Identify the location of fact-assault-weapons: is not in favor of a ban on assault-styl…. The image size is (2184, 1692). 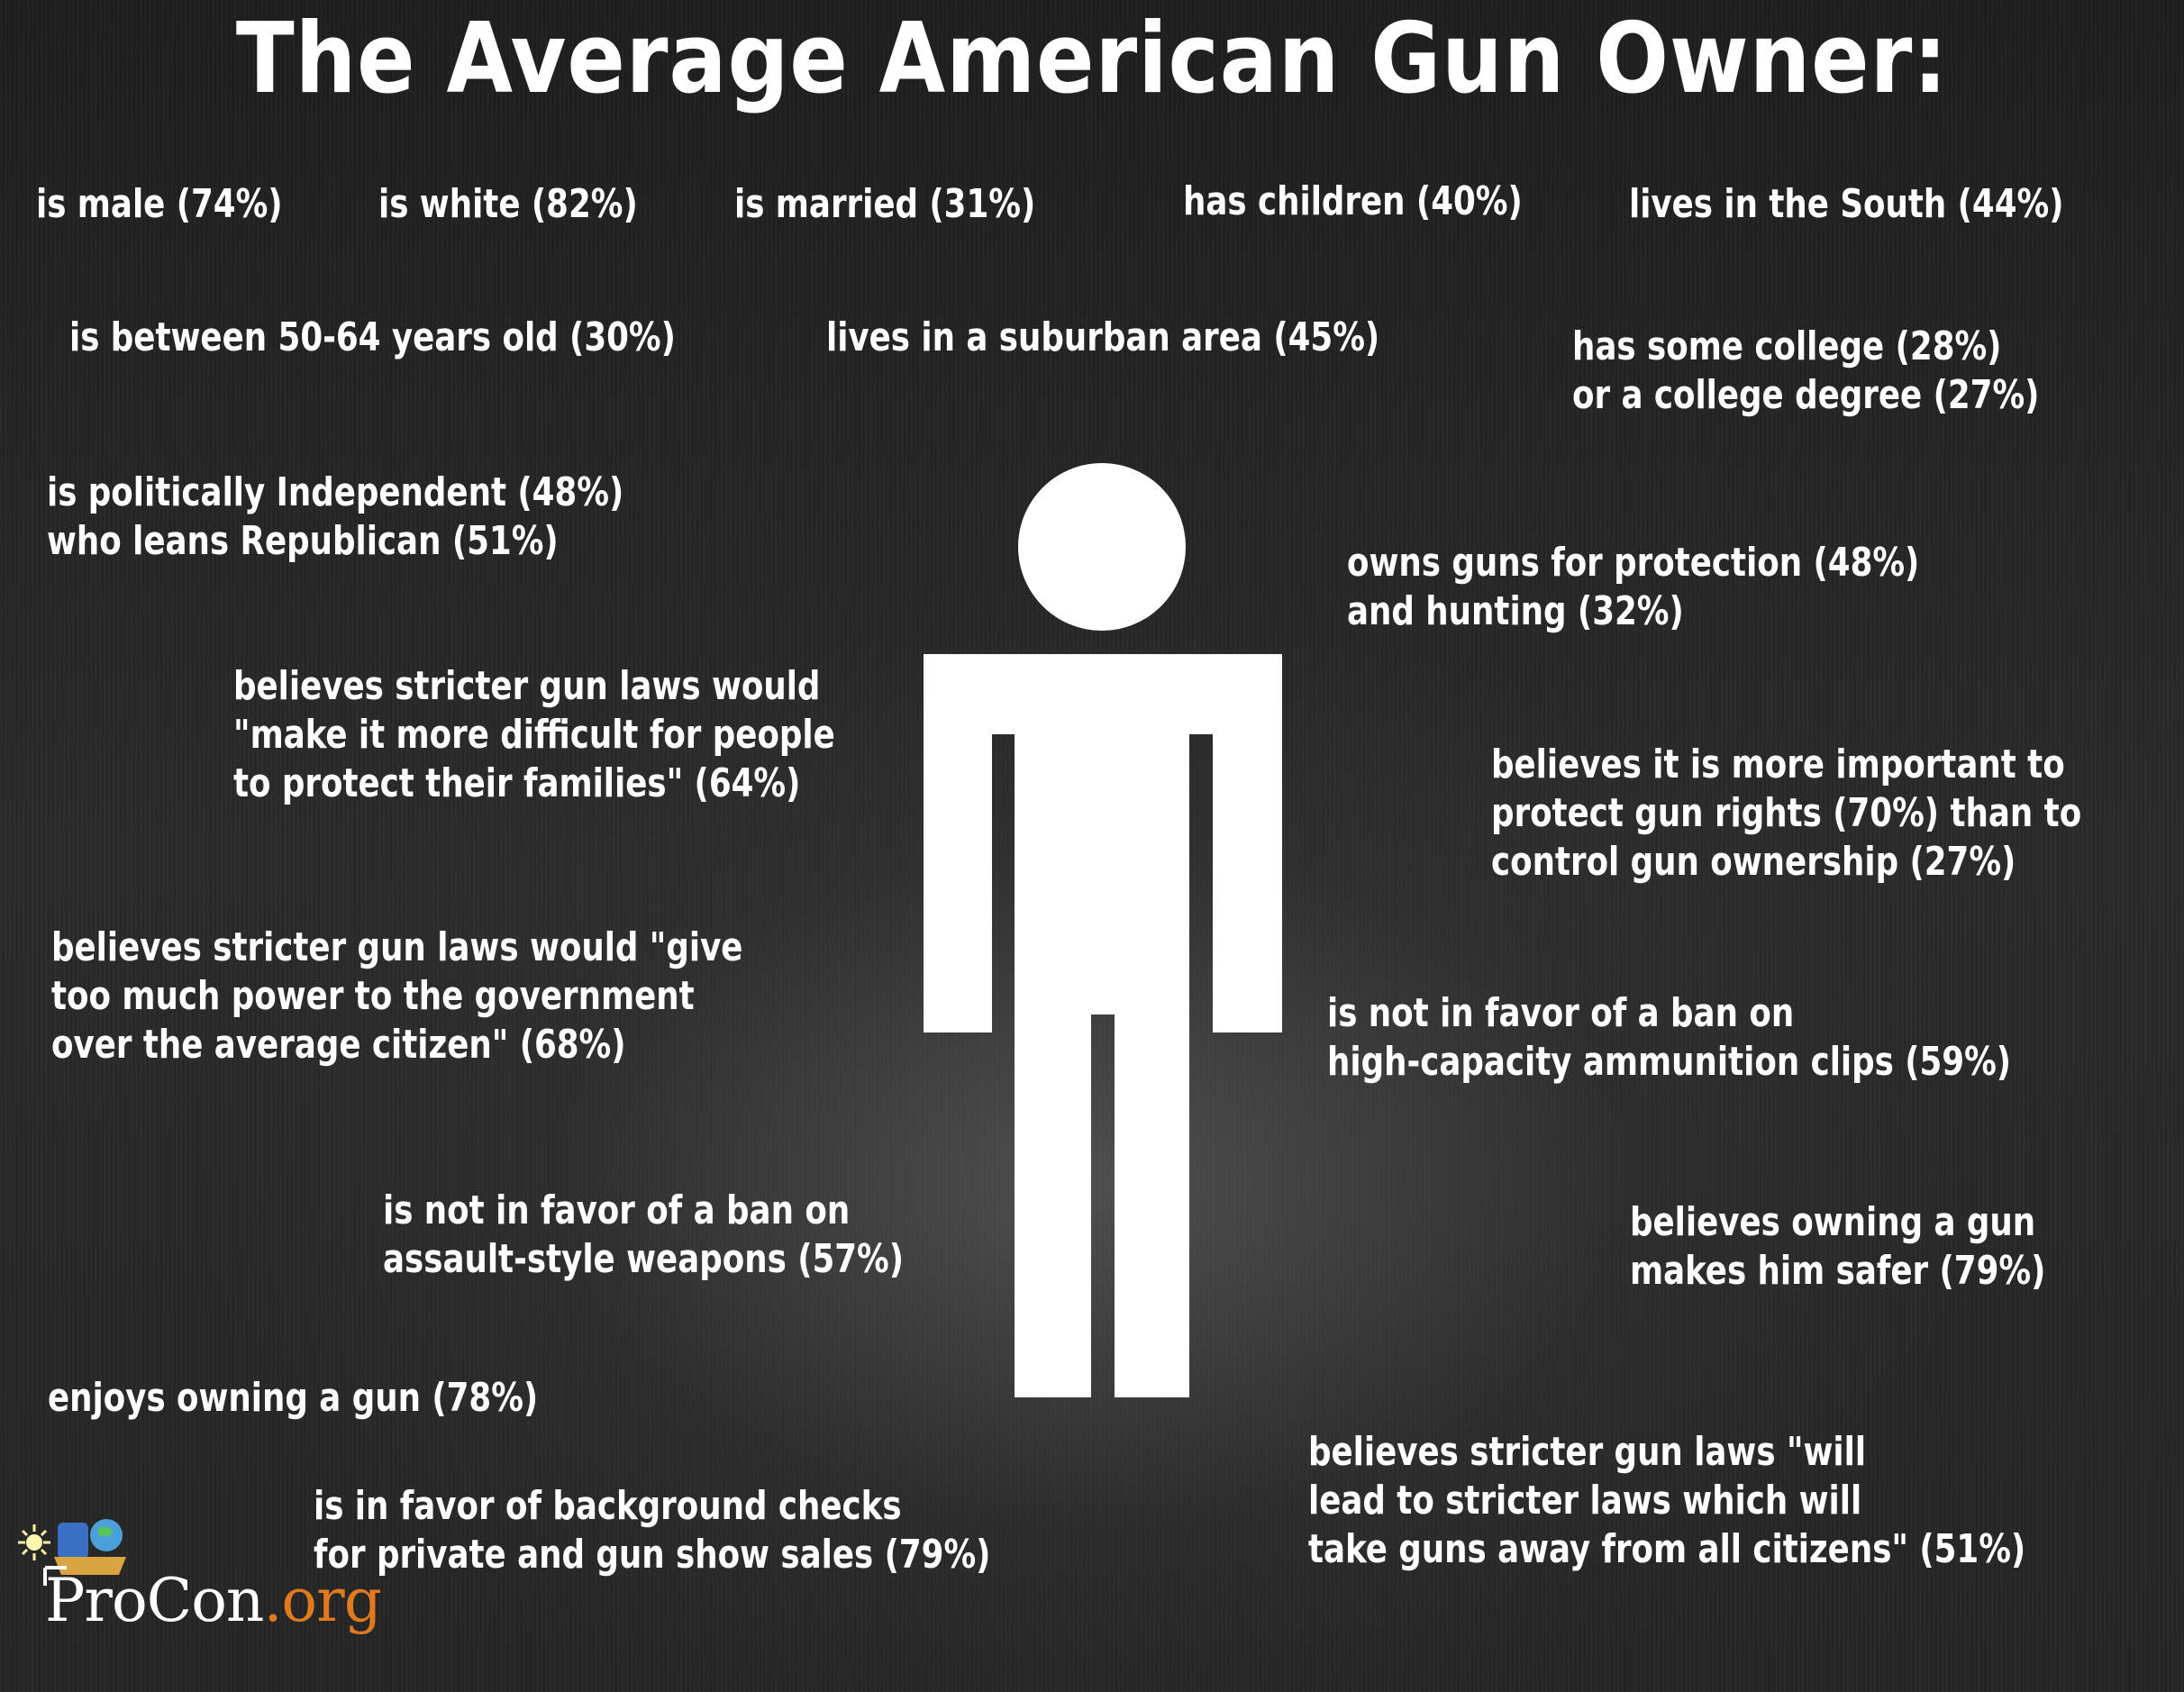
(644, 1234).